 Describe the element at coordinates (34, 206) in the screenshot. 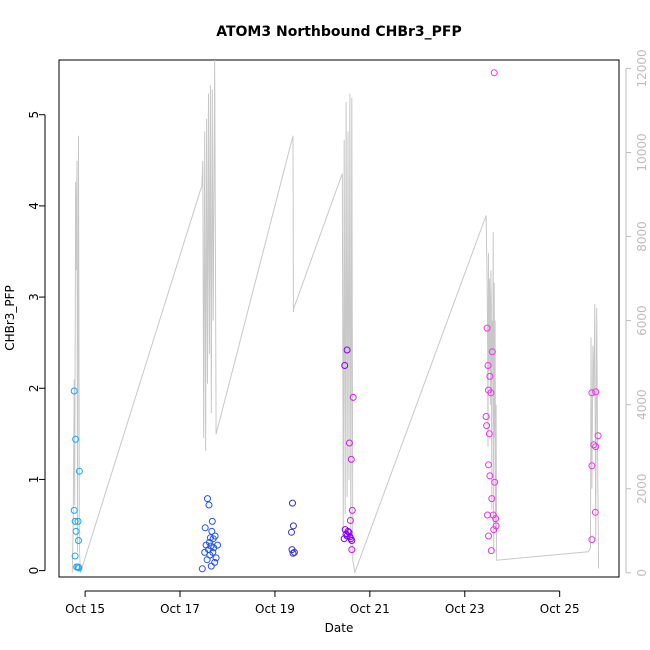

I see `y-tick-label: 4` at that location.